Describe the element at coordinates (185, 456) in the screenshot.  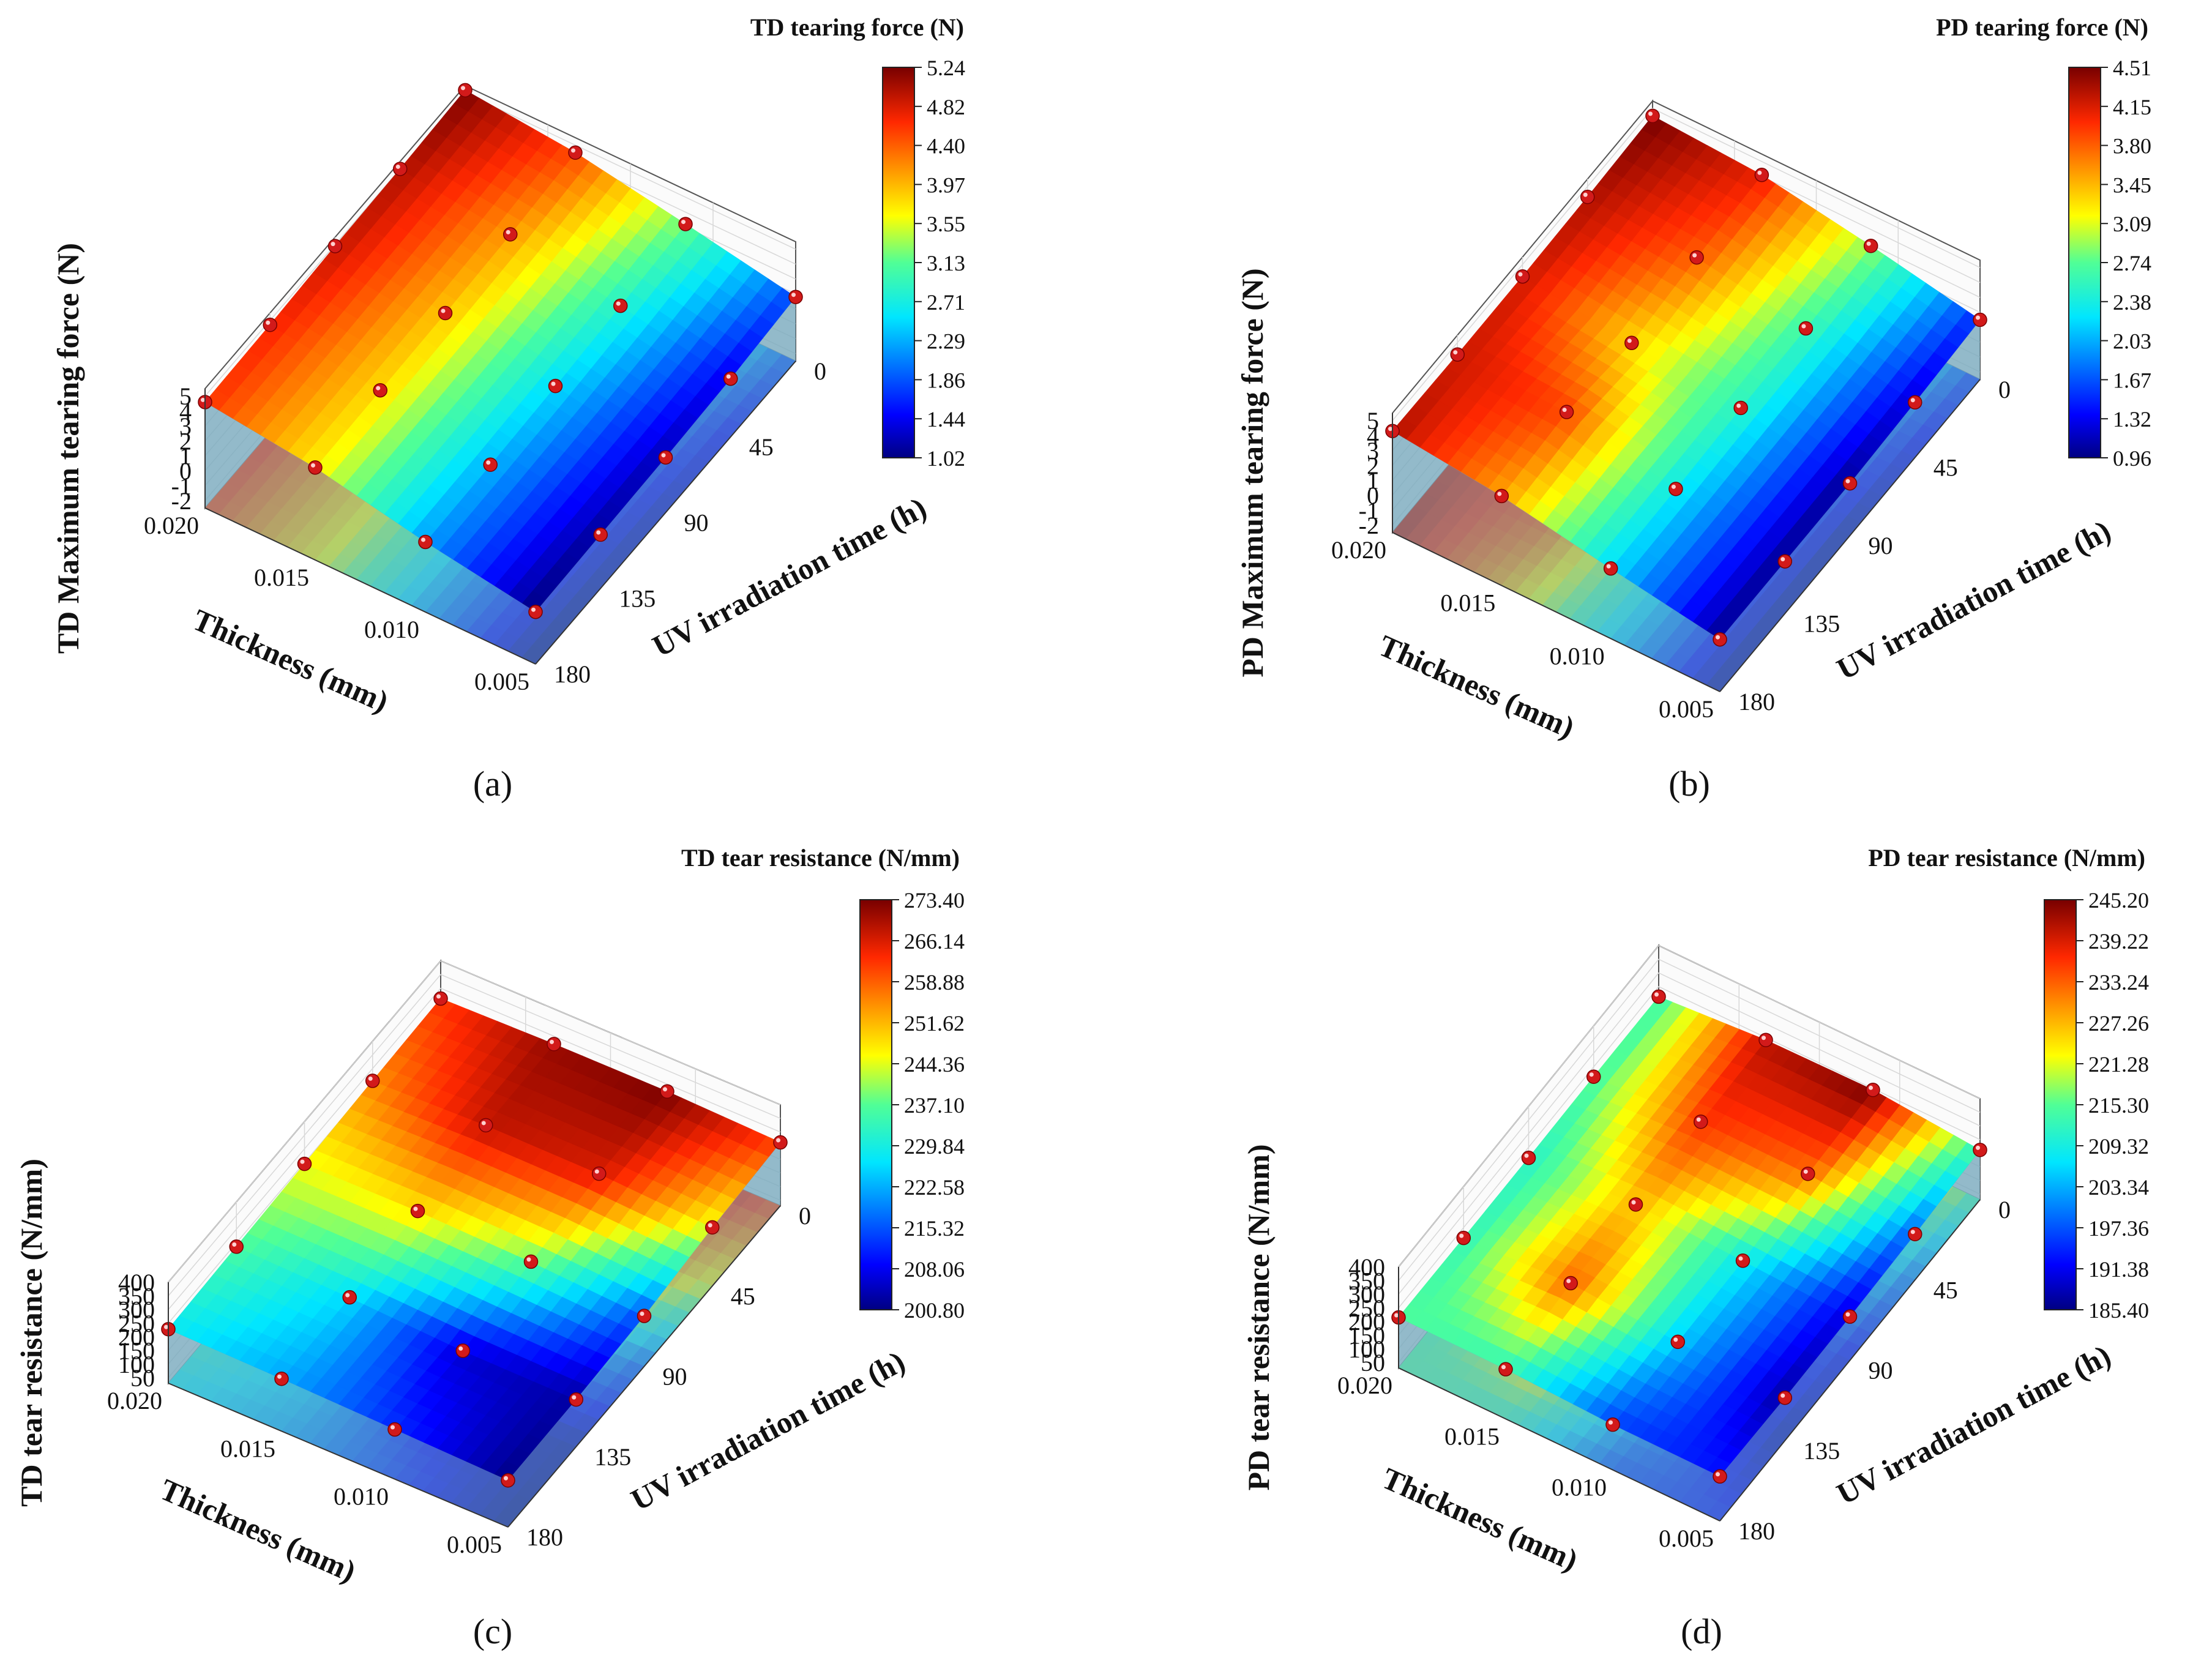
I see `z-tick-label: 1` at that location.